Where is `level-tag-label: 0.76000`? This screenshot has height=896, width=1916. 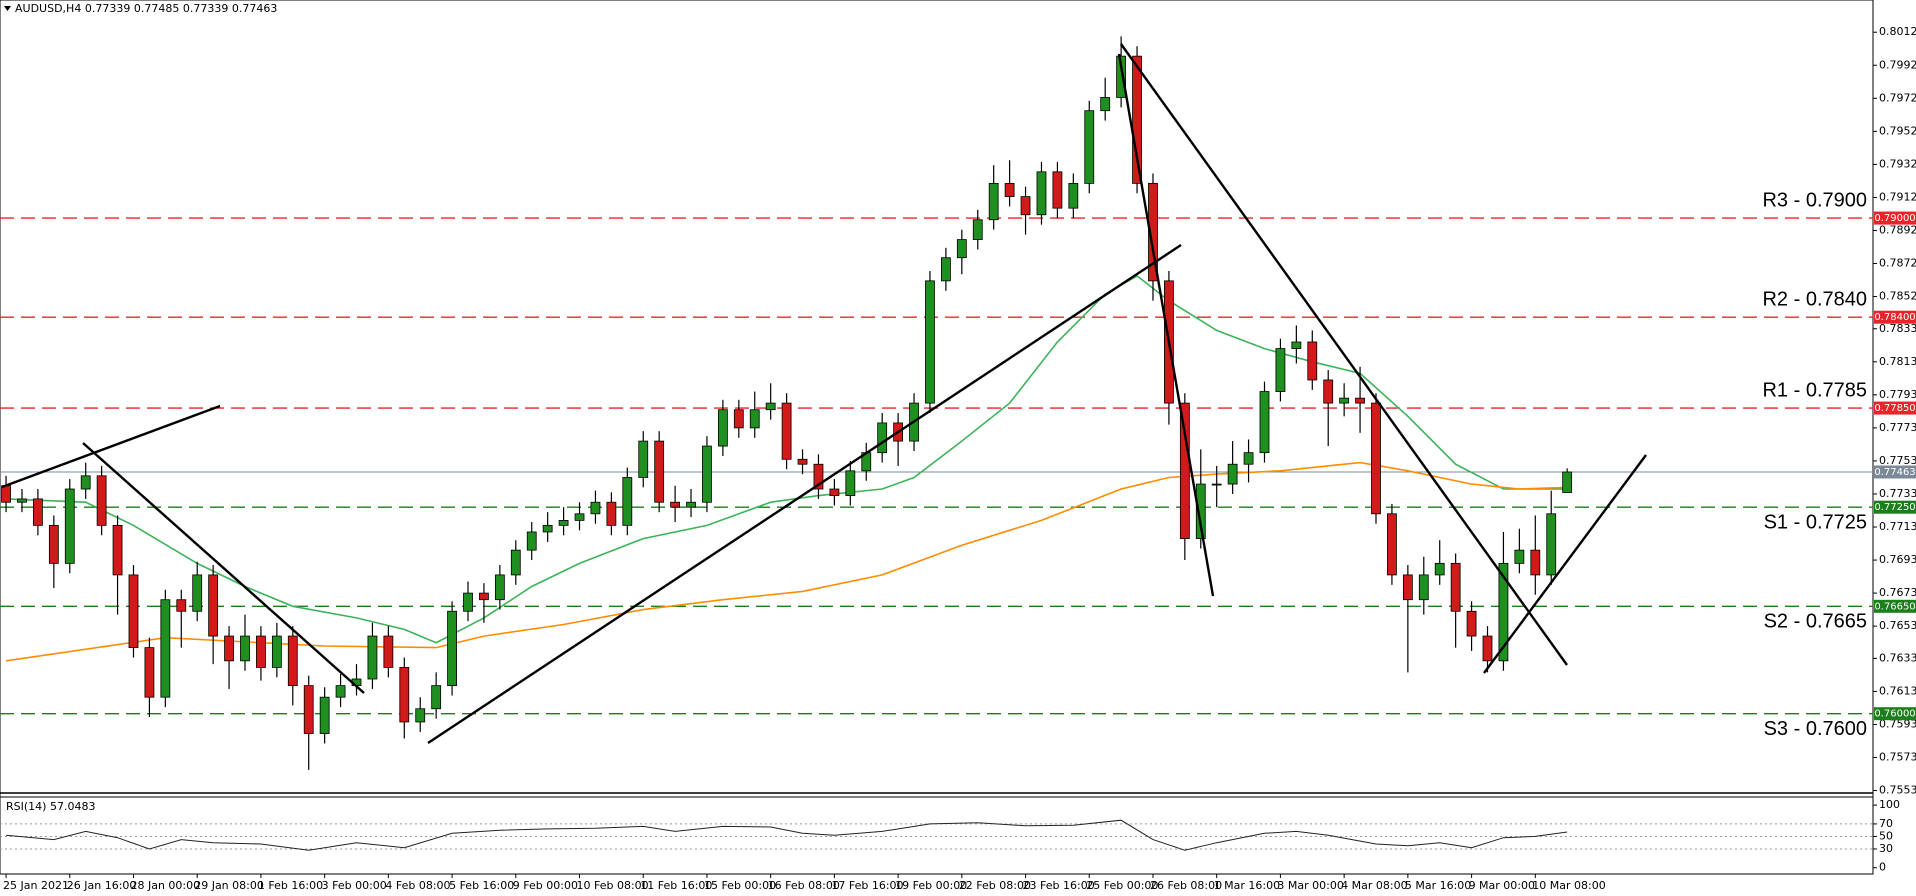
level-tag-label: 0.76000 is located at coordinates (1894, 714).